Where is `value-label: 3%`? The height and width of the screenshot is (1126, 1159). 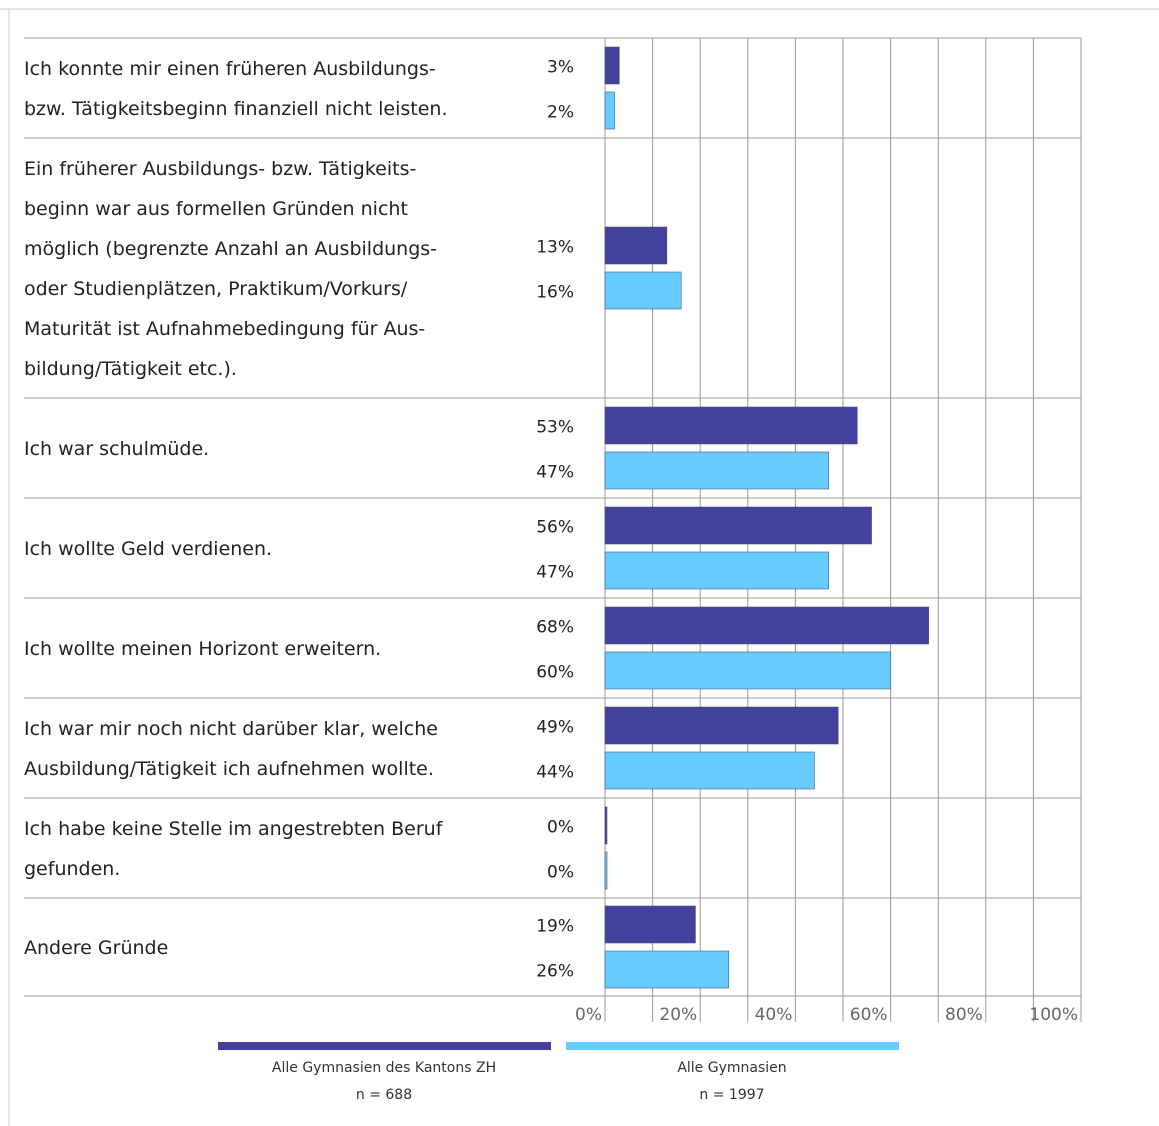
value-label: 3% is located at coordinates (560, 68).